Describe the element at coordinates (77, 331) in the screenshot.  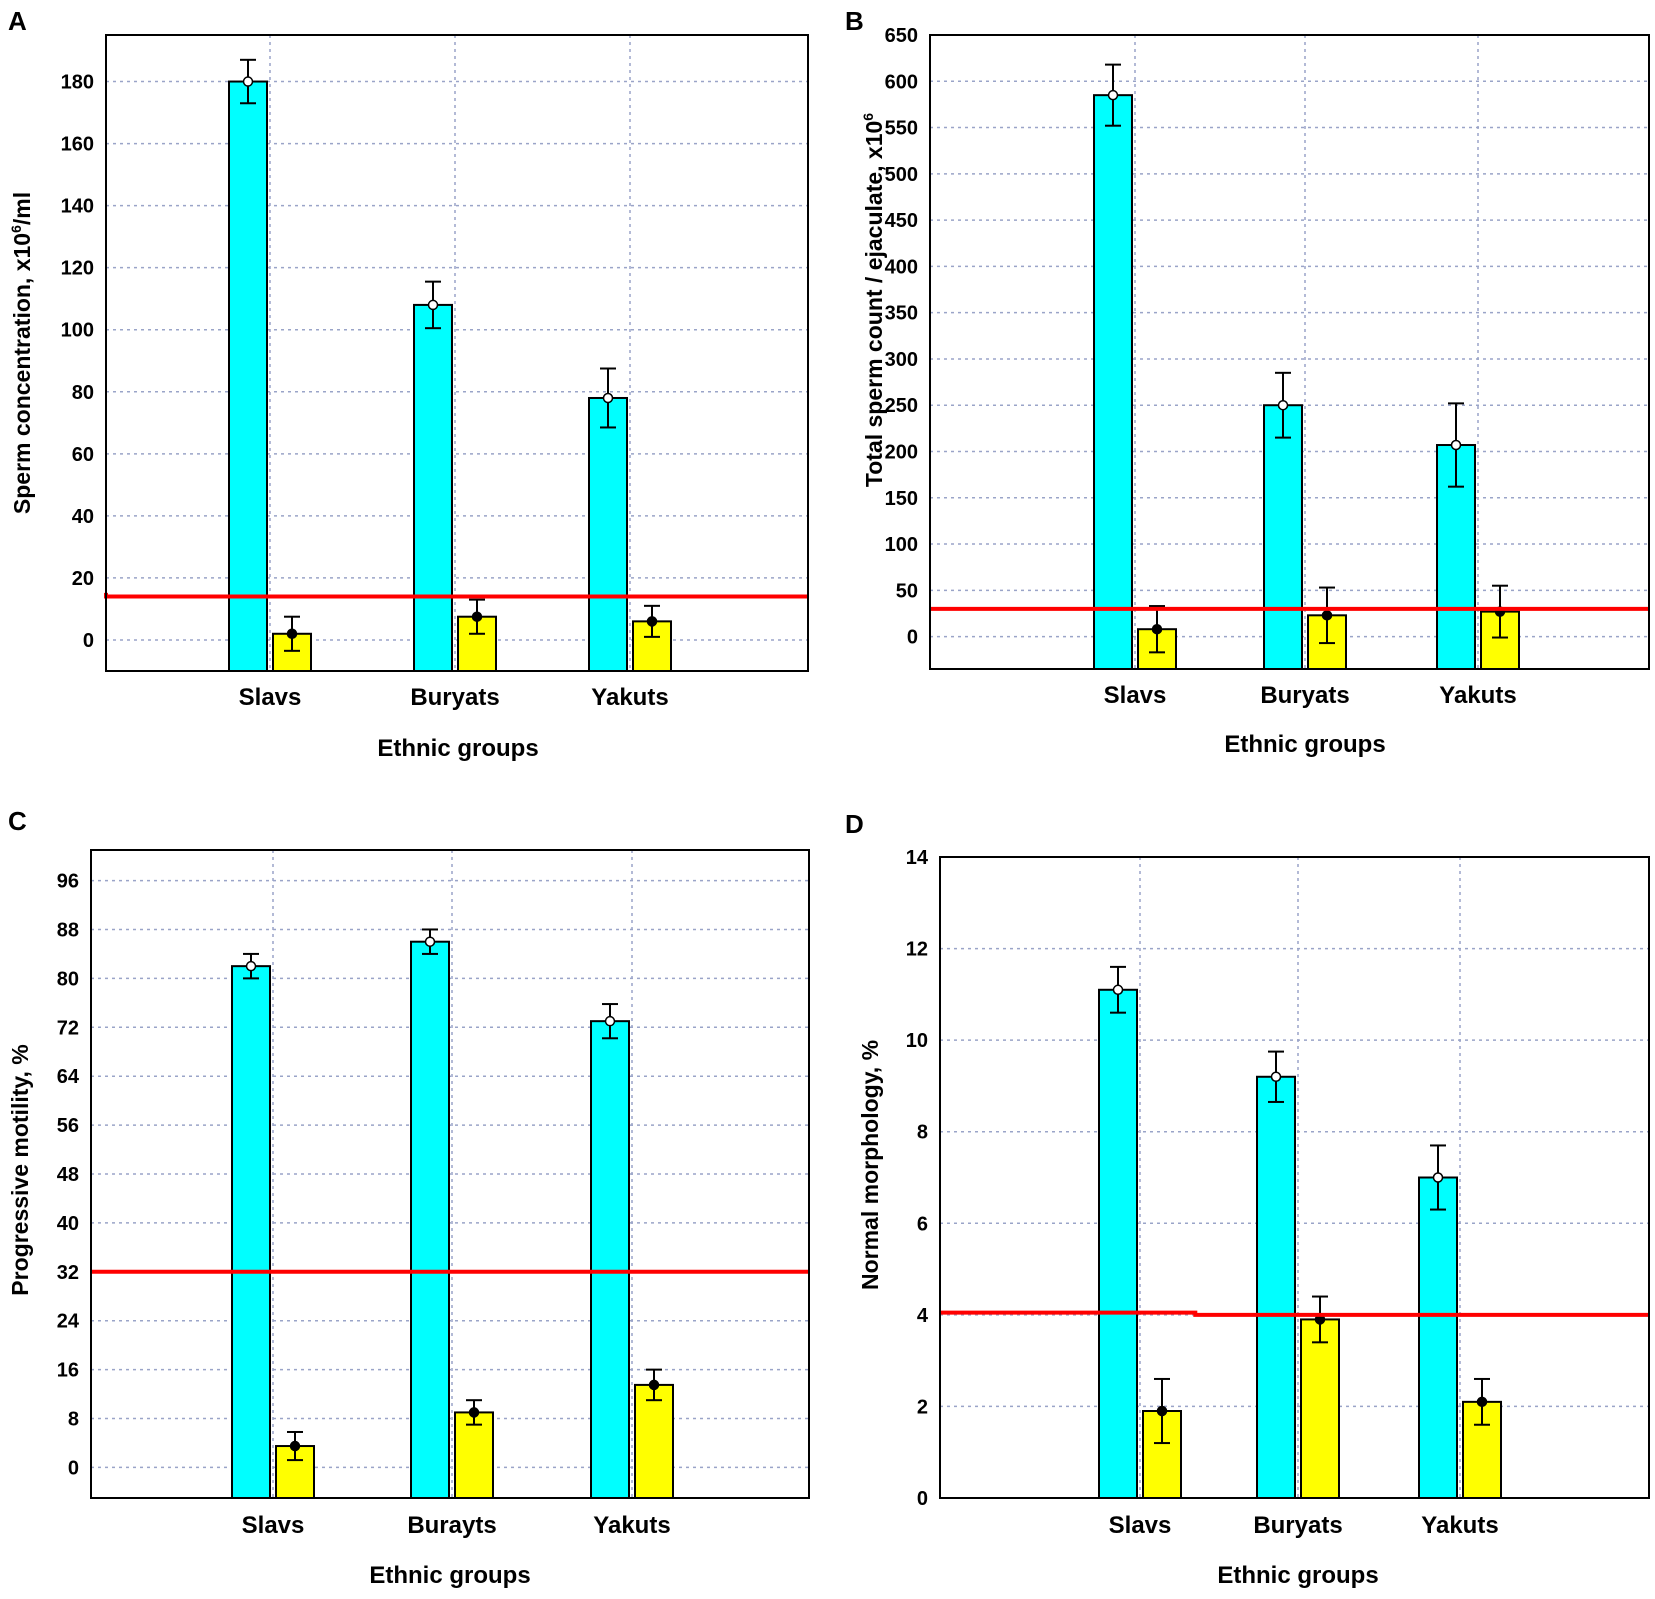
I see `y-tick-label: 100` at that location.